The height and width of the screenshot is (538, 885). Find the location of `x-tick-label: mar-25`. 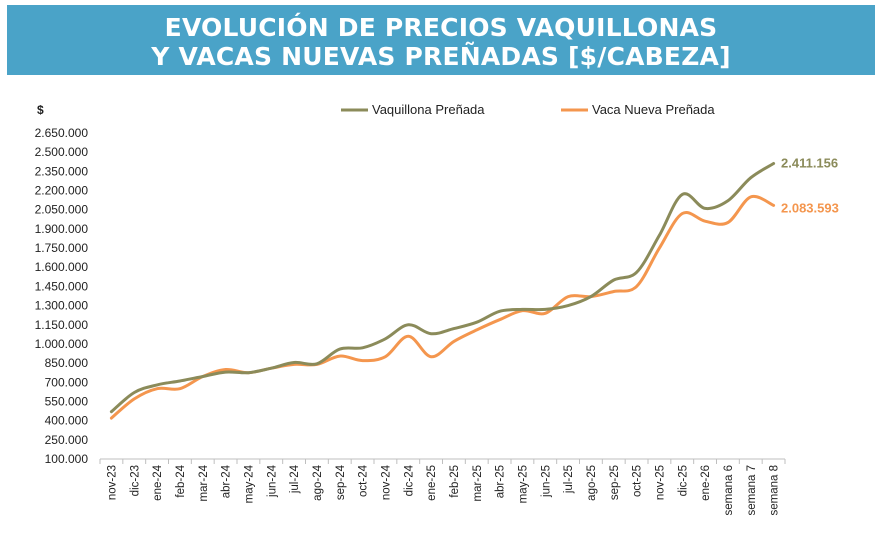

x-tick-label: mar-25 is located at coordinates (478, 483).